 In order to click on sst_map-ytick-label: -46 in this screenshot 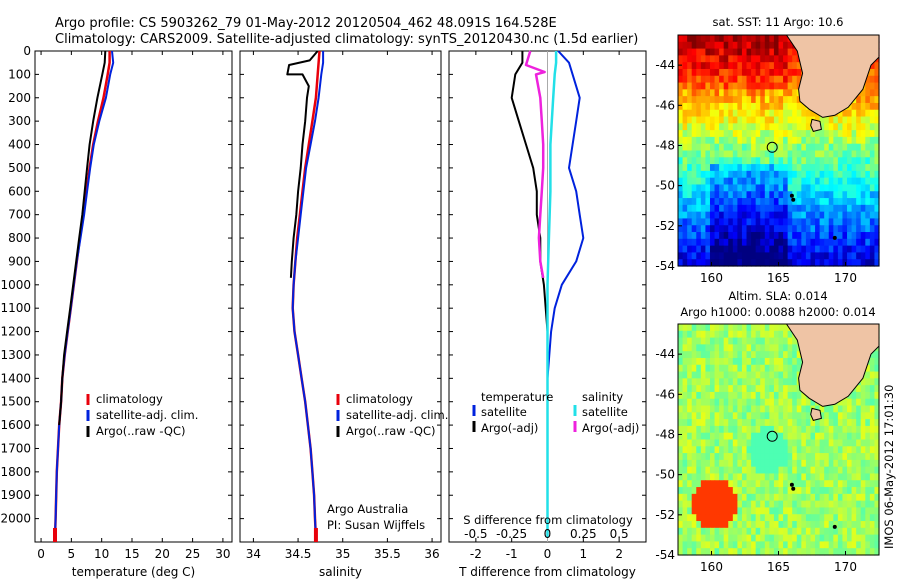, I will do `click(665, 105)`.